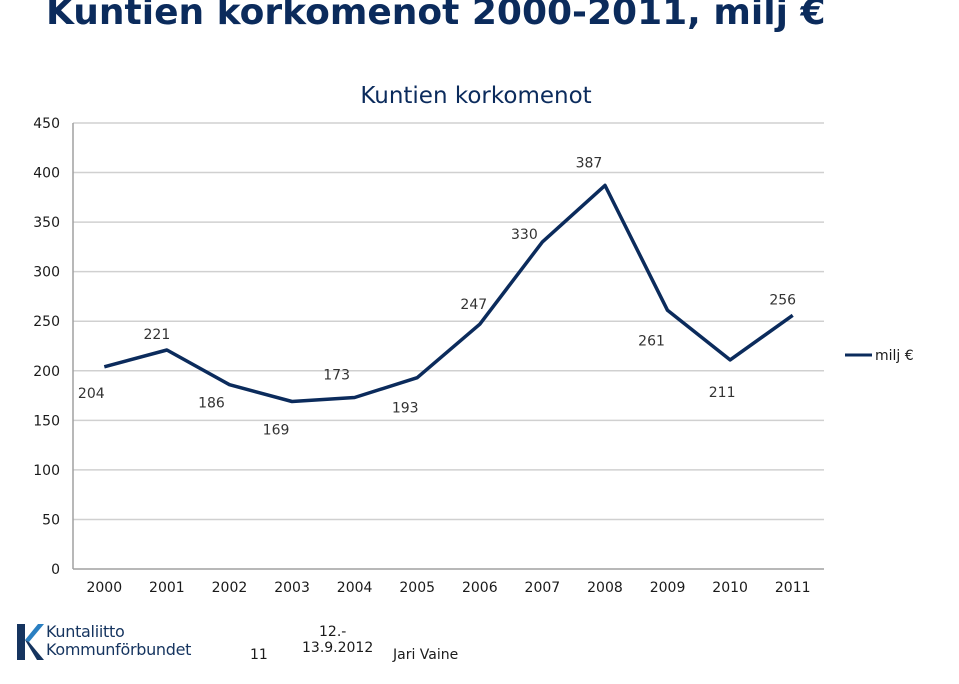 Image resolution: width=959 pixels, height=684 pixels. Describe the element at coordinates (292, 588) in the screenshot. I see `x-tick-label: 2003` at that location.